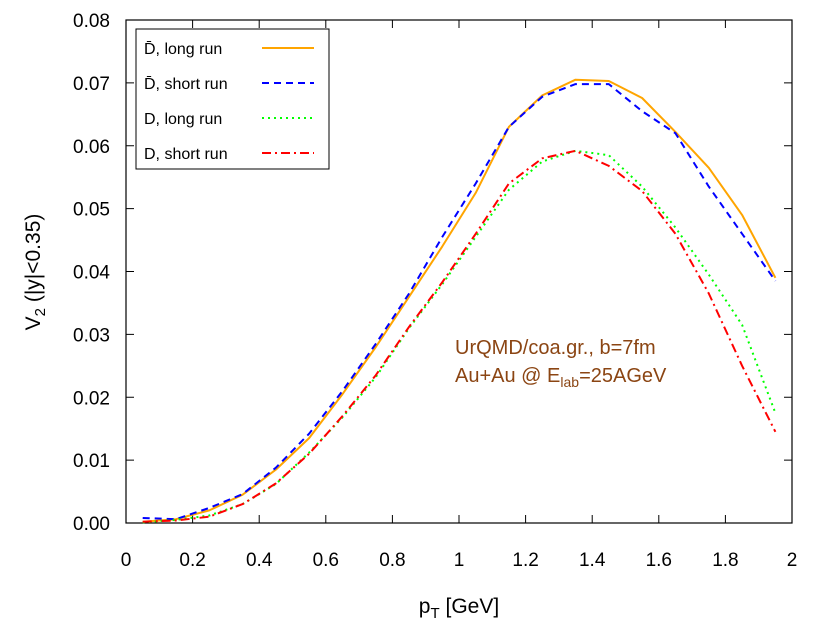 The height and width of the screenshot is (623, 830). I want to click on x-tick-label: 0.2, so click(192, 560).